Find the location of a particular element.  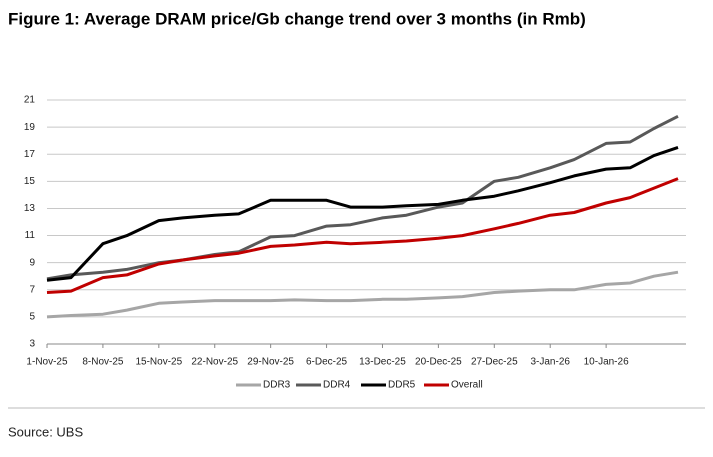

legend-label: DDR4 is located at coordinates (337, 385).